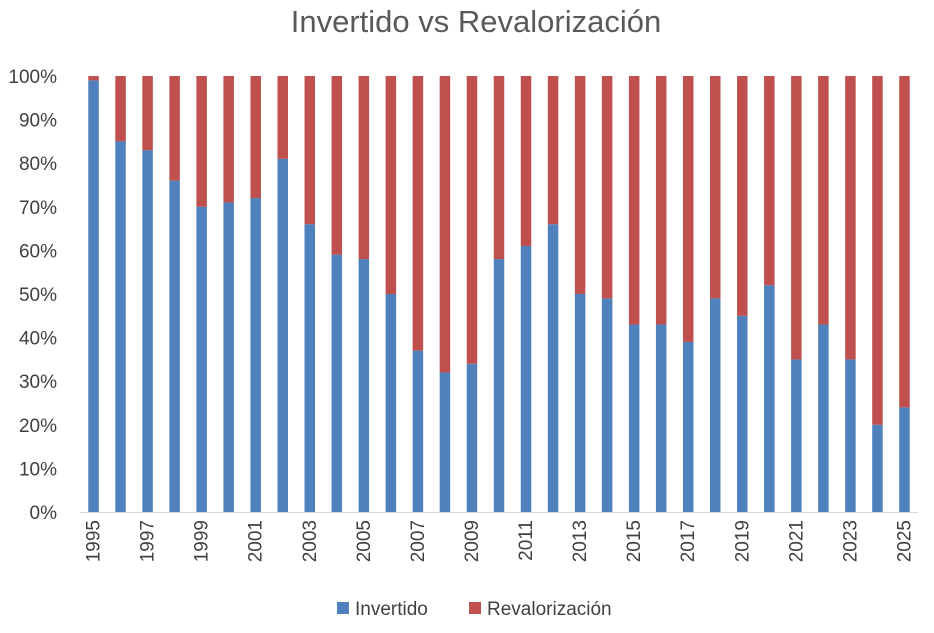 This screenshot has width=934, height=633. I want to click on bar-invertido-2000, so click(228, 357).